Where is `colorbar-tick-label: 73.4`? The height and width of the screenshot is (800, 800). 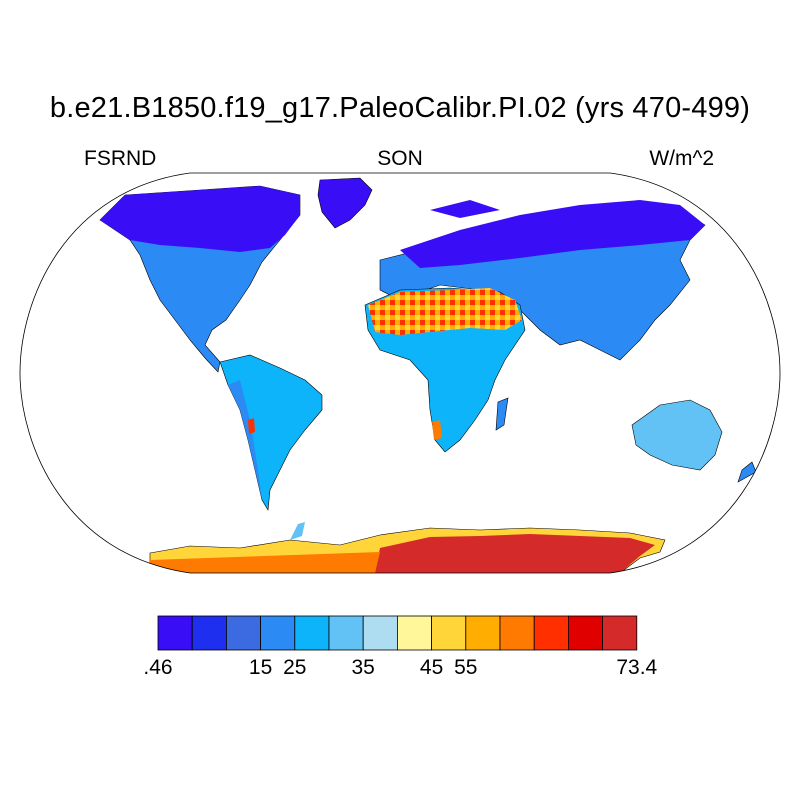 colorbar-tick-label: 73.4 is located at coordinates (637, 667).